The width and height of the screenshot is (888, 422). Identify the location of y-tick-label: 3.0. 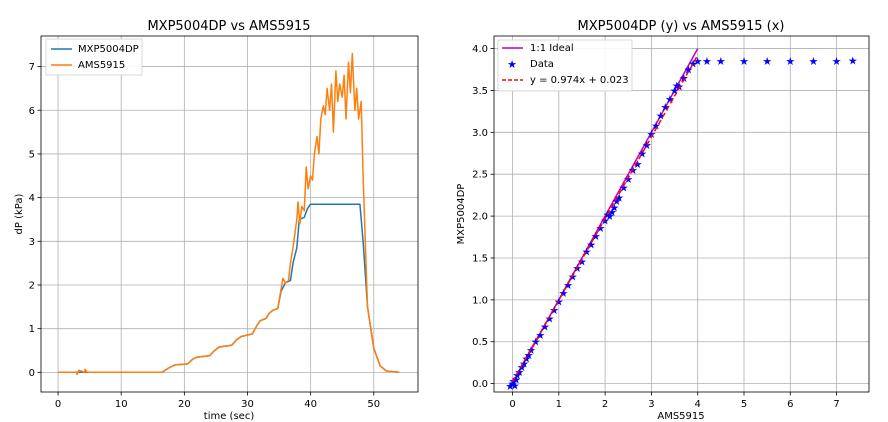
(480, 133).